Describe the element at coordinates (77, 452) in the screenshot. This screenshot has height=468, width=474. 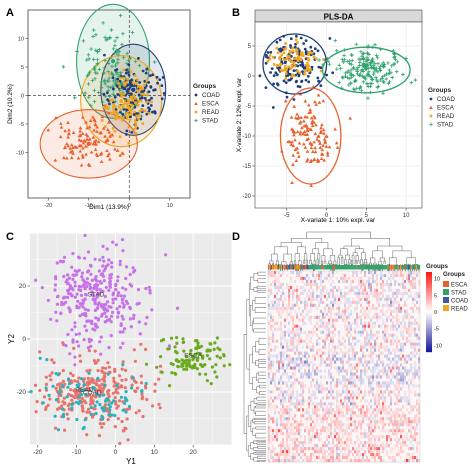
I see `x-tick-label: -10` at that location.